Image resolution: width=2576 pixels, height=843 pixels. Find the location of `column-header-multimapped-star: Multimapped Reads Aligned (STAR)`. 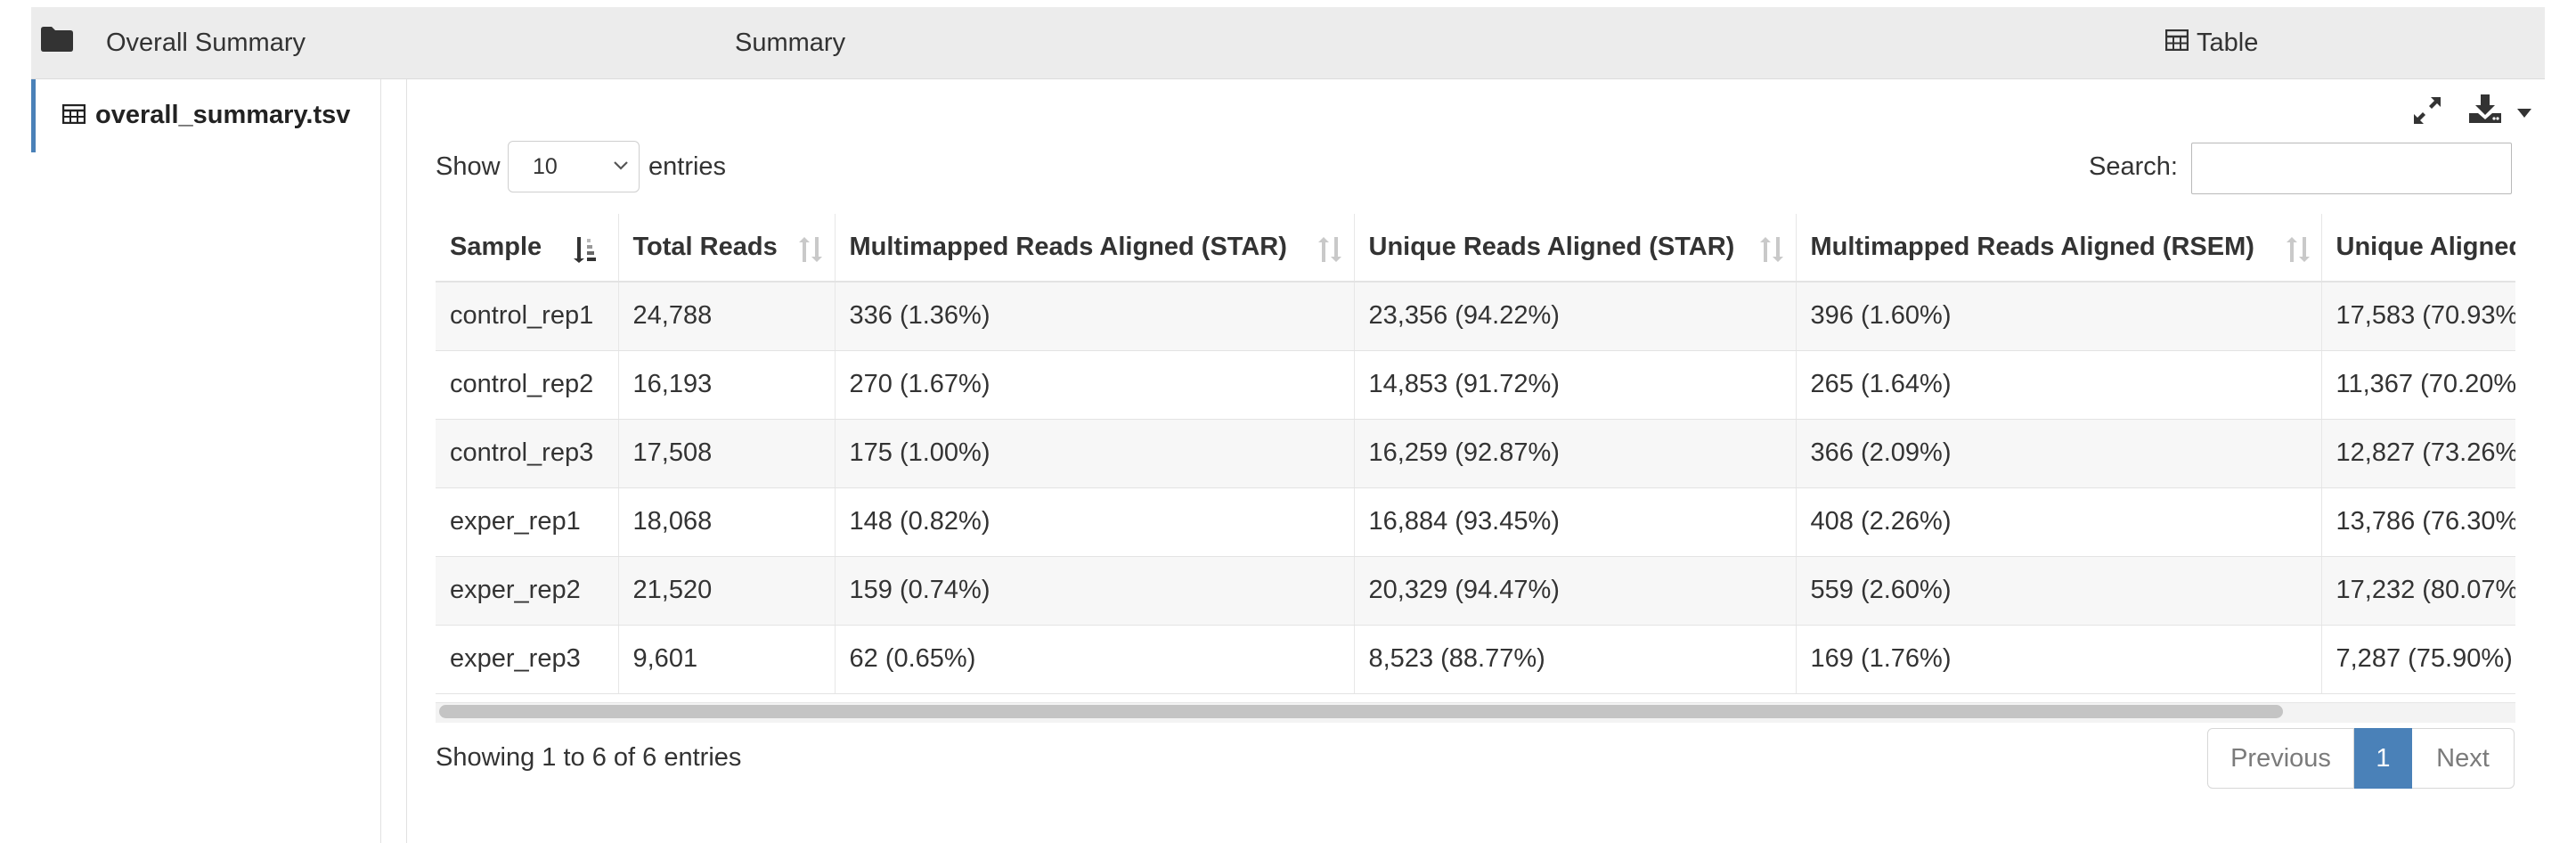

column-header-multimapped-star: Multimapped Reads Aligned (STAR) is located at coordinates (1095, 248).